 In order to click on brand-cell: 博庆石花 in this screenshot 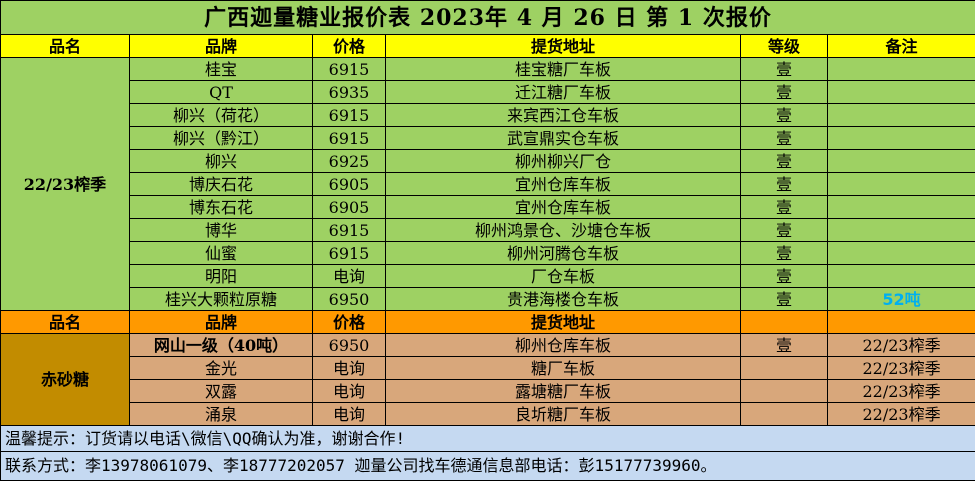, I will do `click(221, 184)`.